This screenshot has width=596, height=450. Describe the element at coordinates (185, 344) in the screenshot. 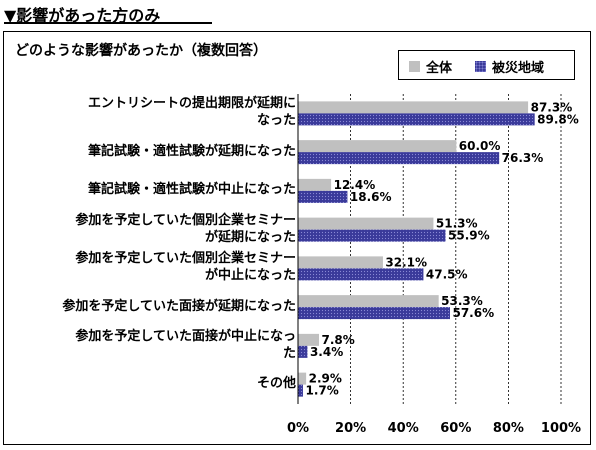

I see `category-label: 参加を予定していた面接が中止になった` at that location.